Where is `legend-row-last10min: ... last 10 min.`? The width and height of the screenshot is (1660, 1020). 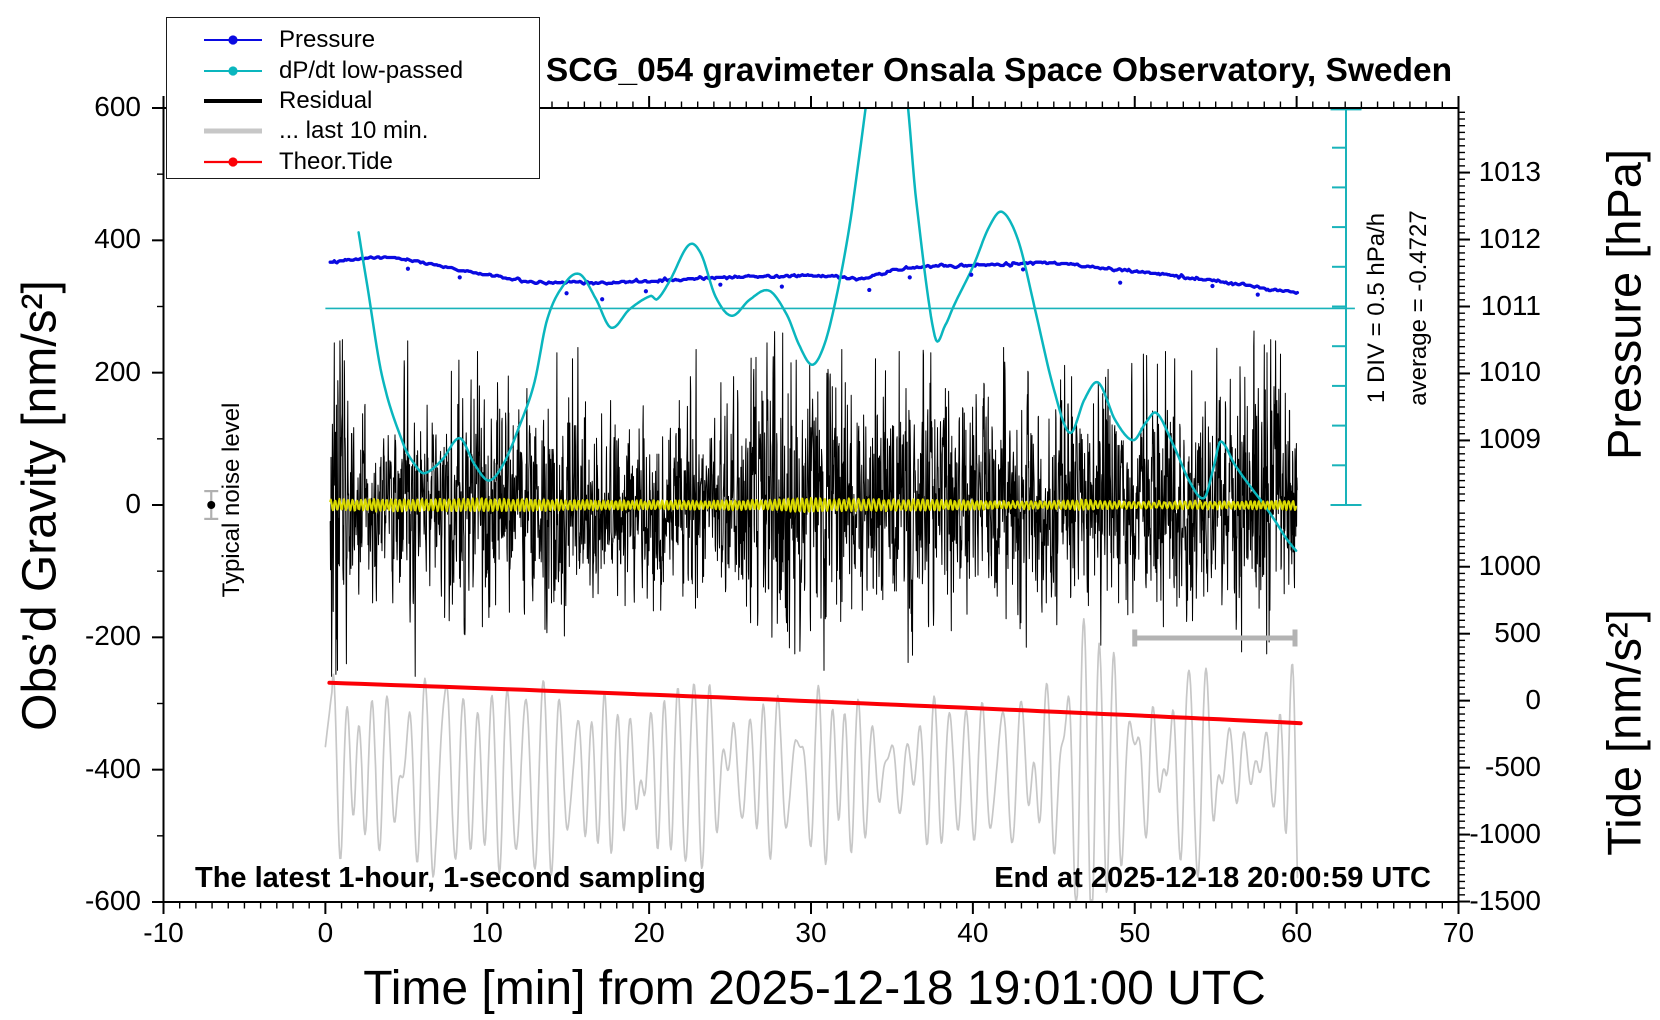 legend-row-last10min: ... last 10 min. is located at coordinates (353, 131).